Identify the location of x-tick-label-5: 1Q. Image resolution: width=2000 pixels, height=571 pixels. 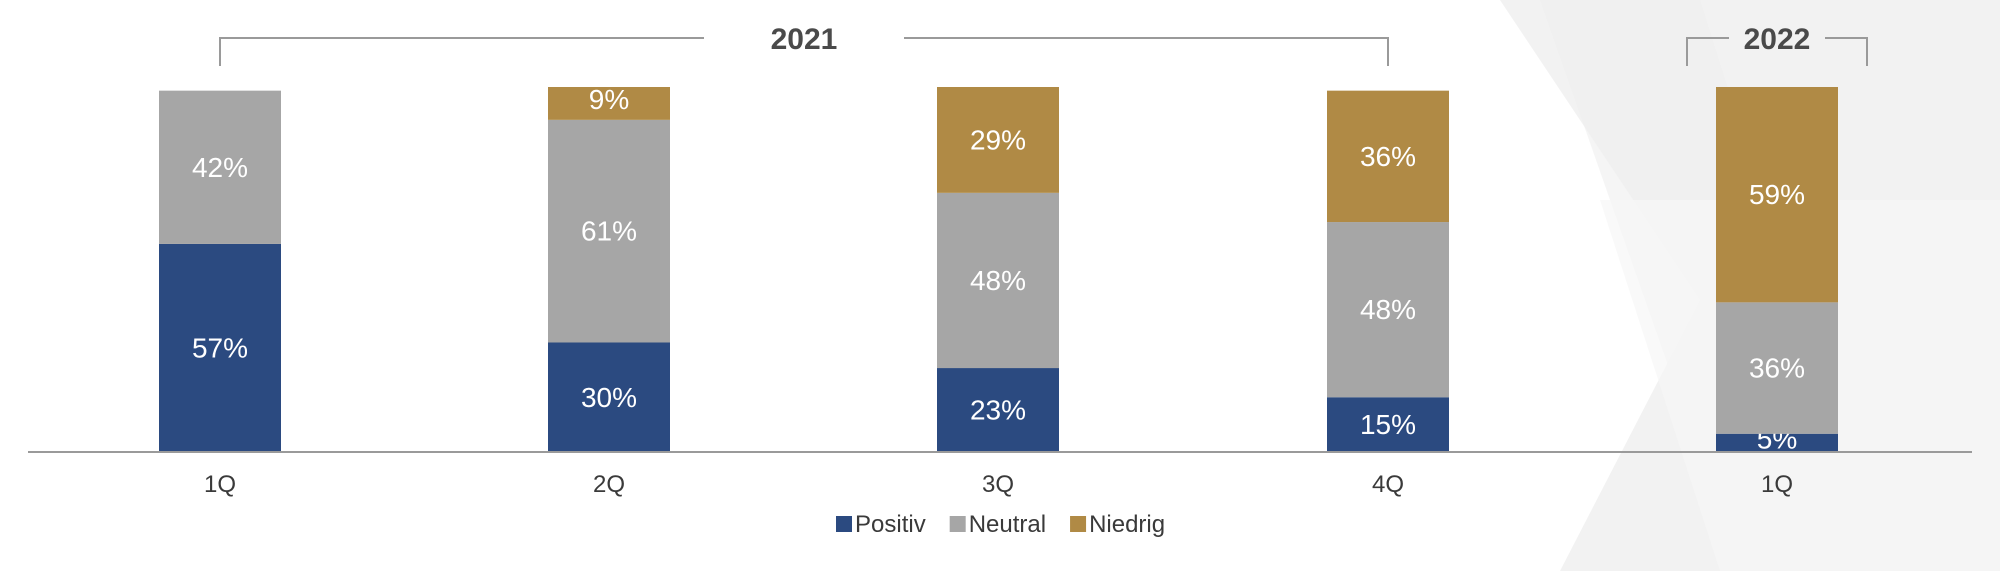
(1777, 484).